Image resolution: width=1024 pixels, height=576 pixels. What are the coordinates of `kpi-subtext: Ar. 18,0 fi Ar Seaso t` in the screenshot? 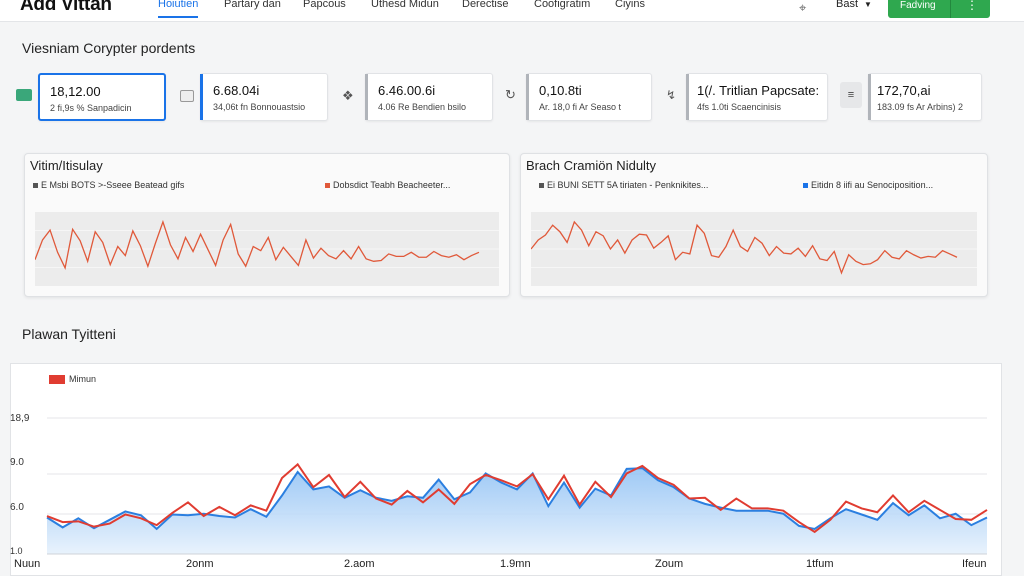 It's located at (580, 107).